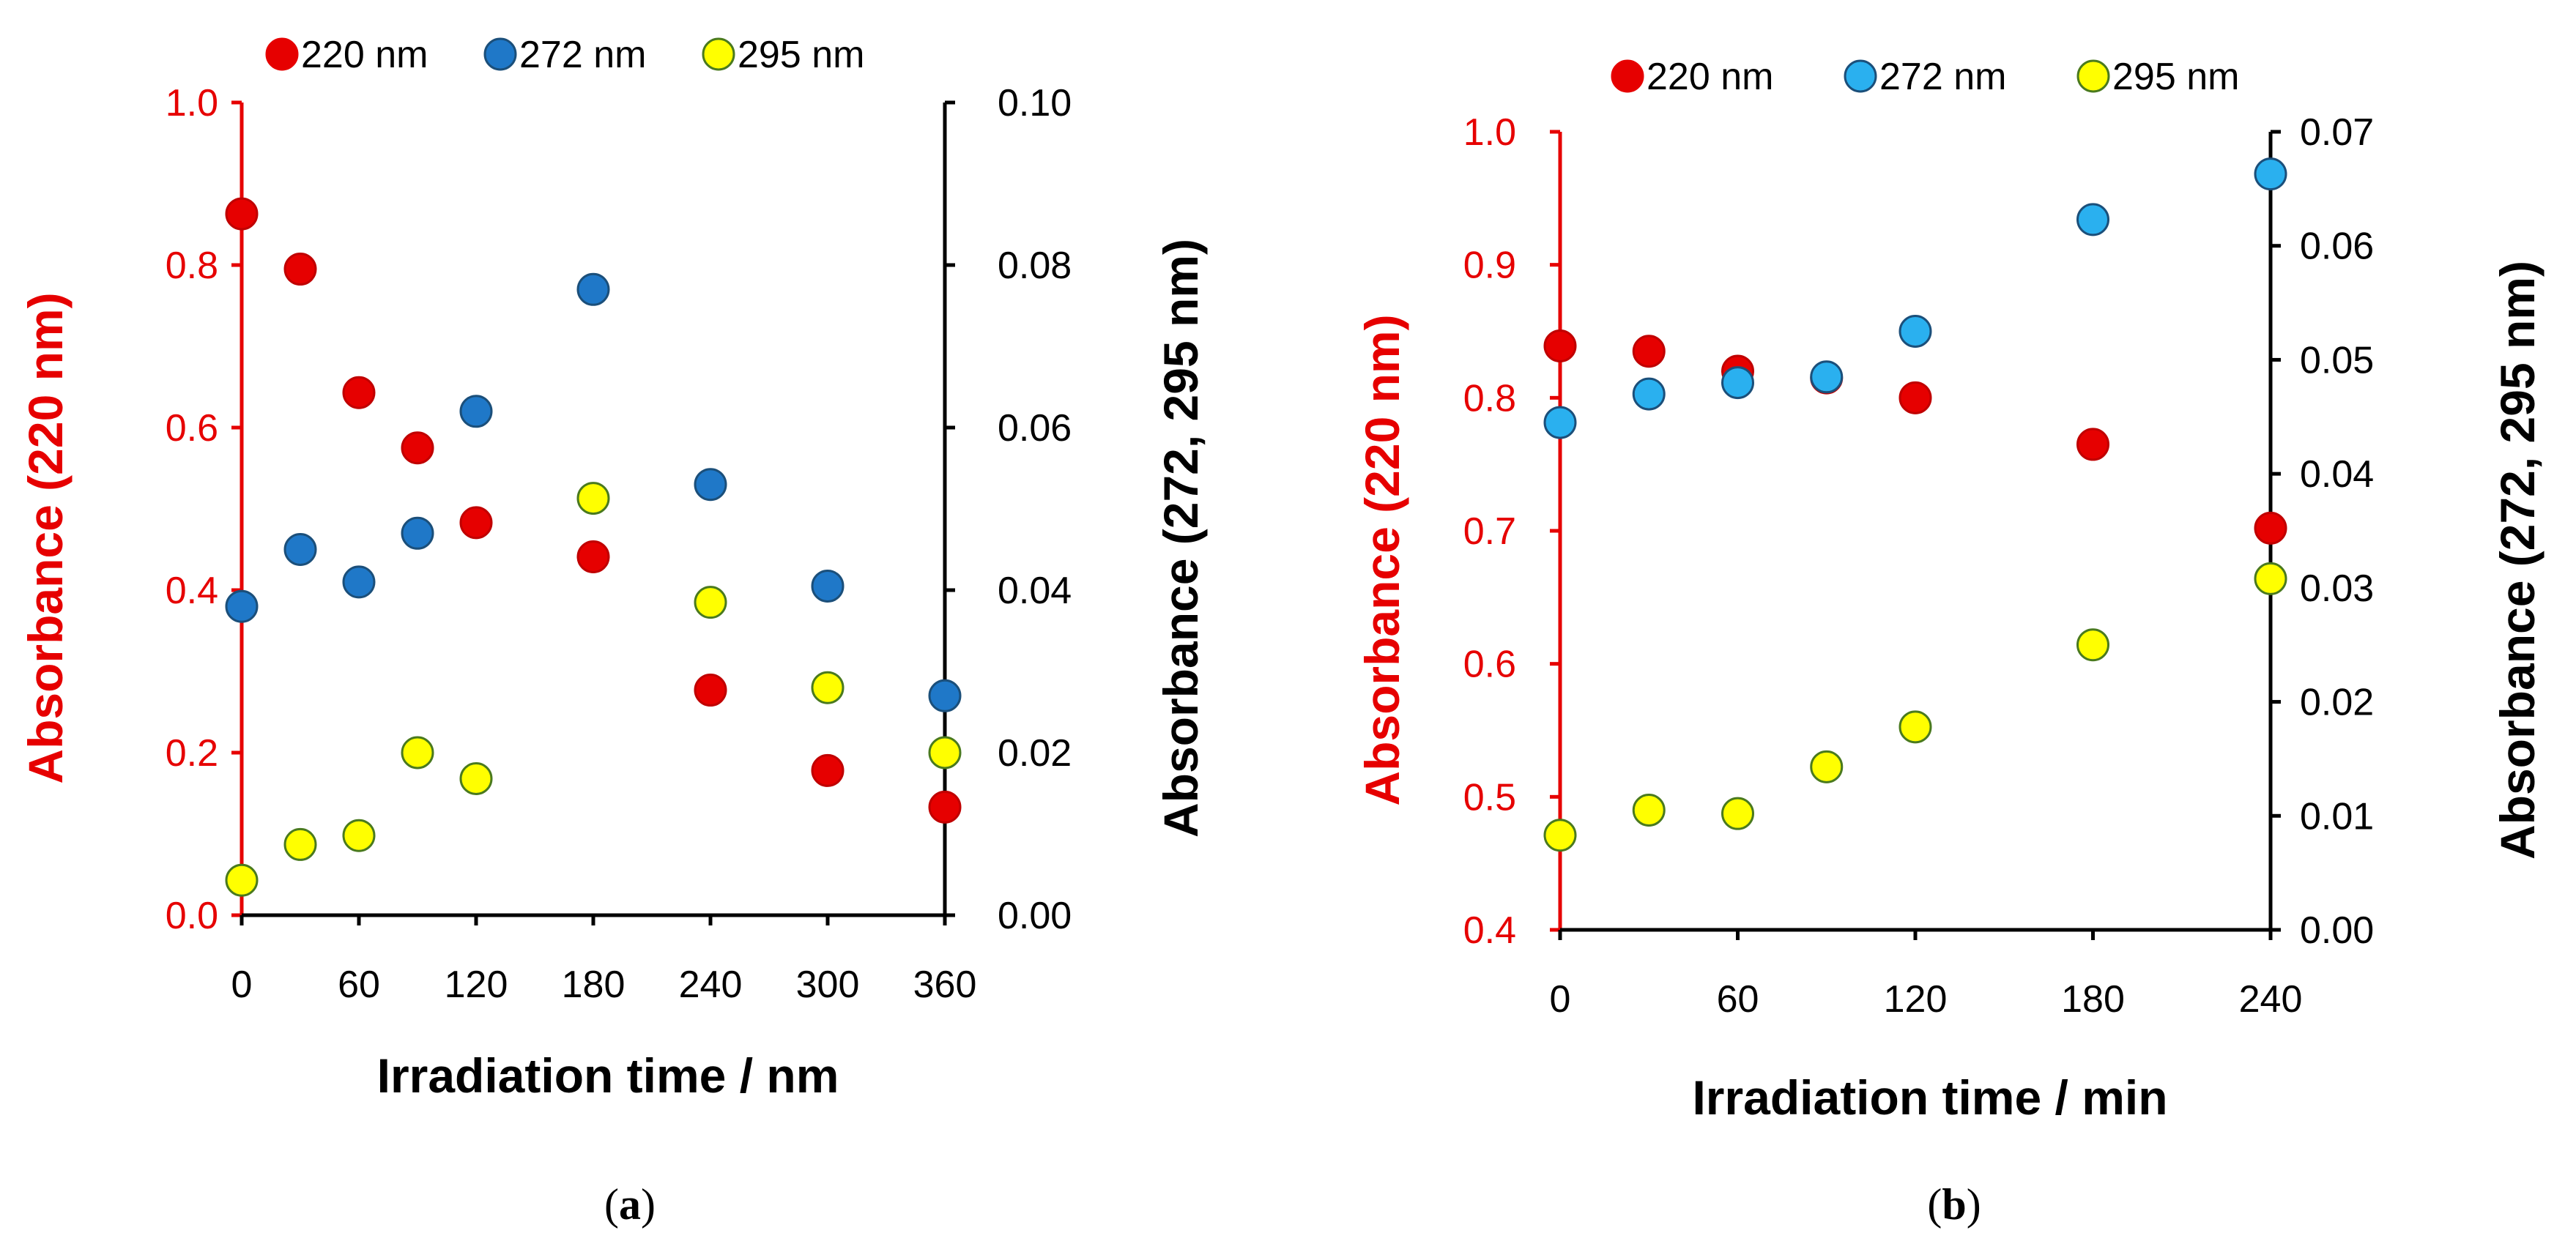 This screenshot has height=1252, width=2576. I want to click on left-y-tick-label: 0.0, so click(192, 916).